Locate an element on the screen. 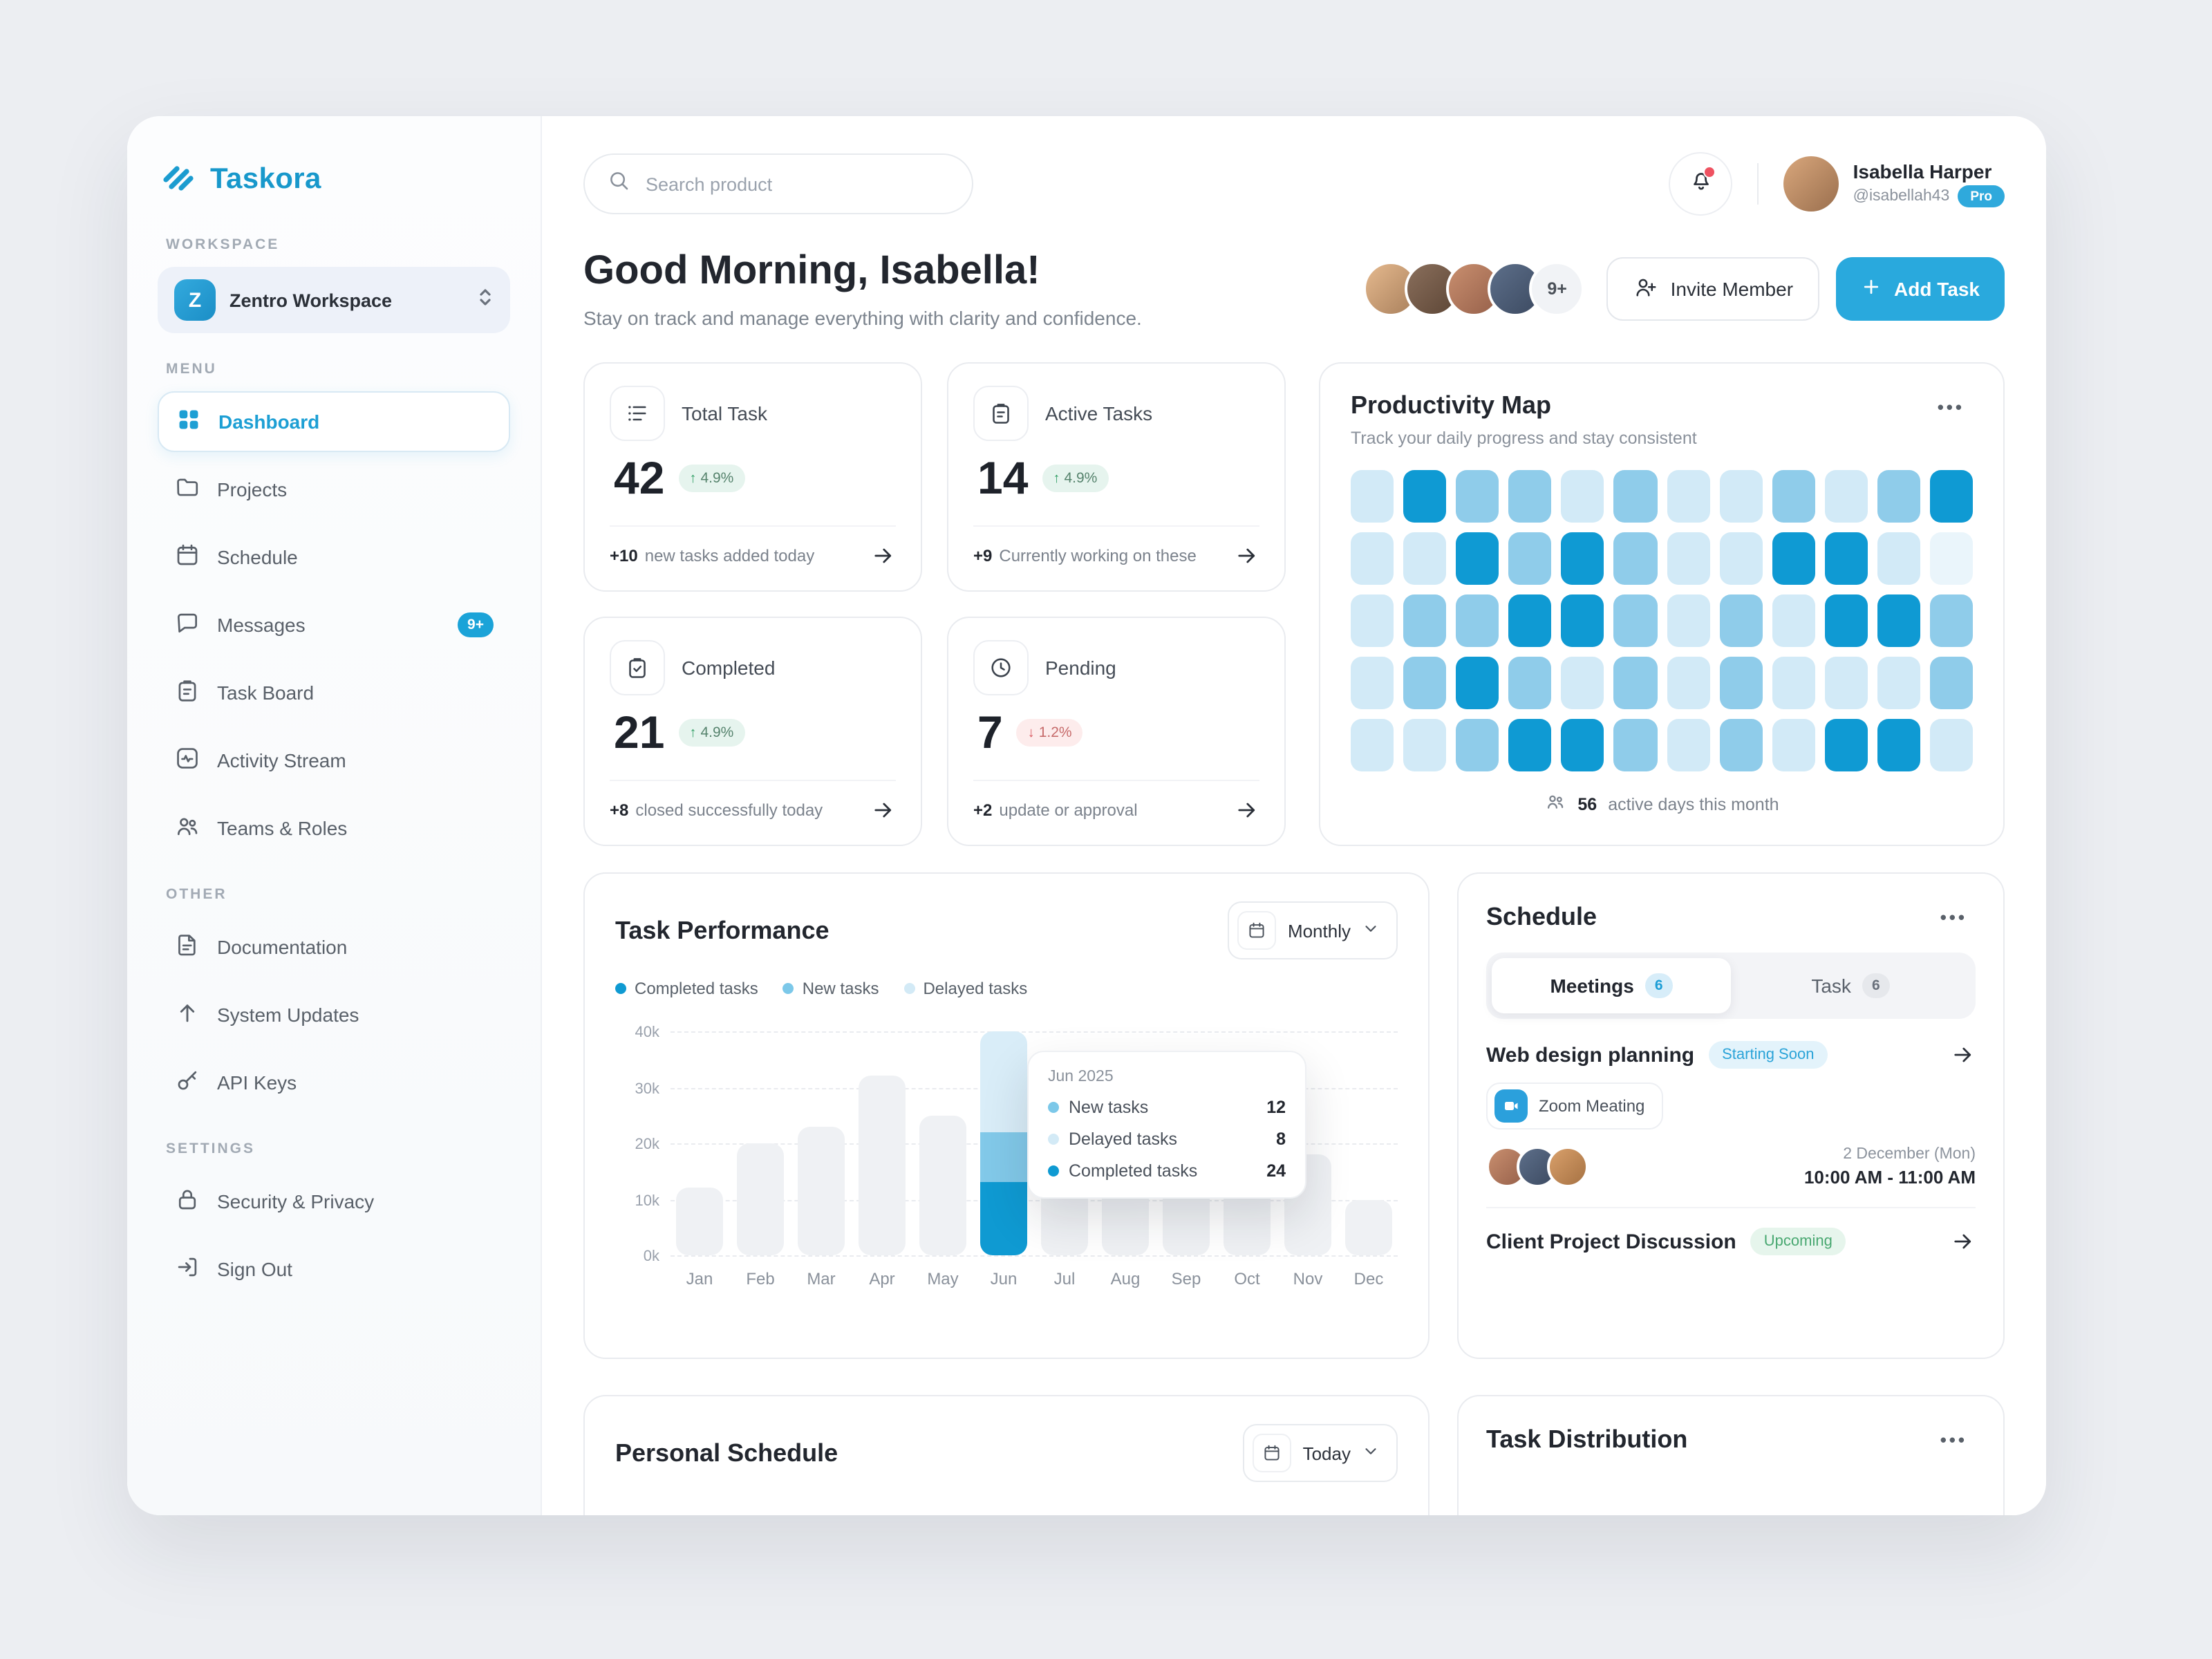 Image resolution: width=2212 pixels, height=1659 pixels. taskora-logo-icon is located at coordinates (178, 179).